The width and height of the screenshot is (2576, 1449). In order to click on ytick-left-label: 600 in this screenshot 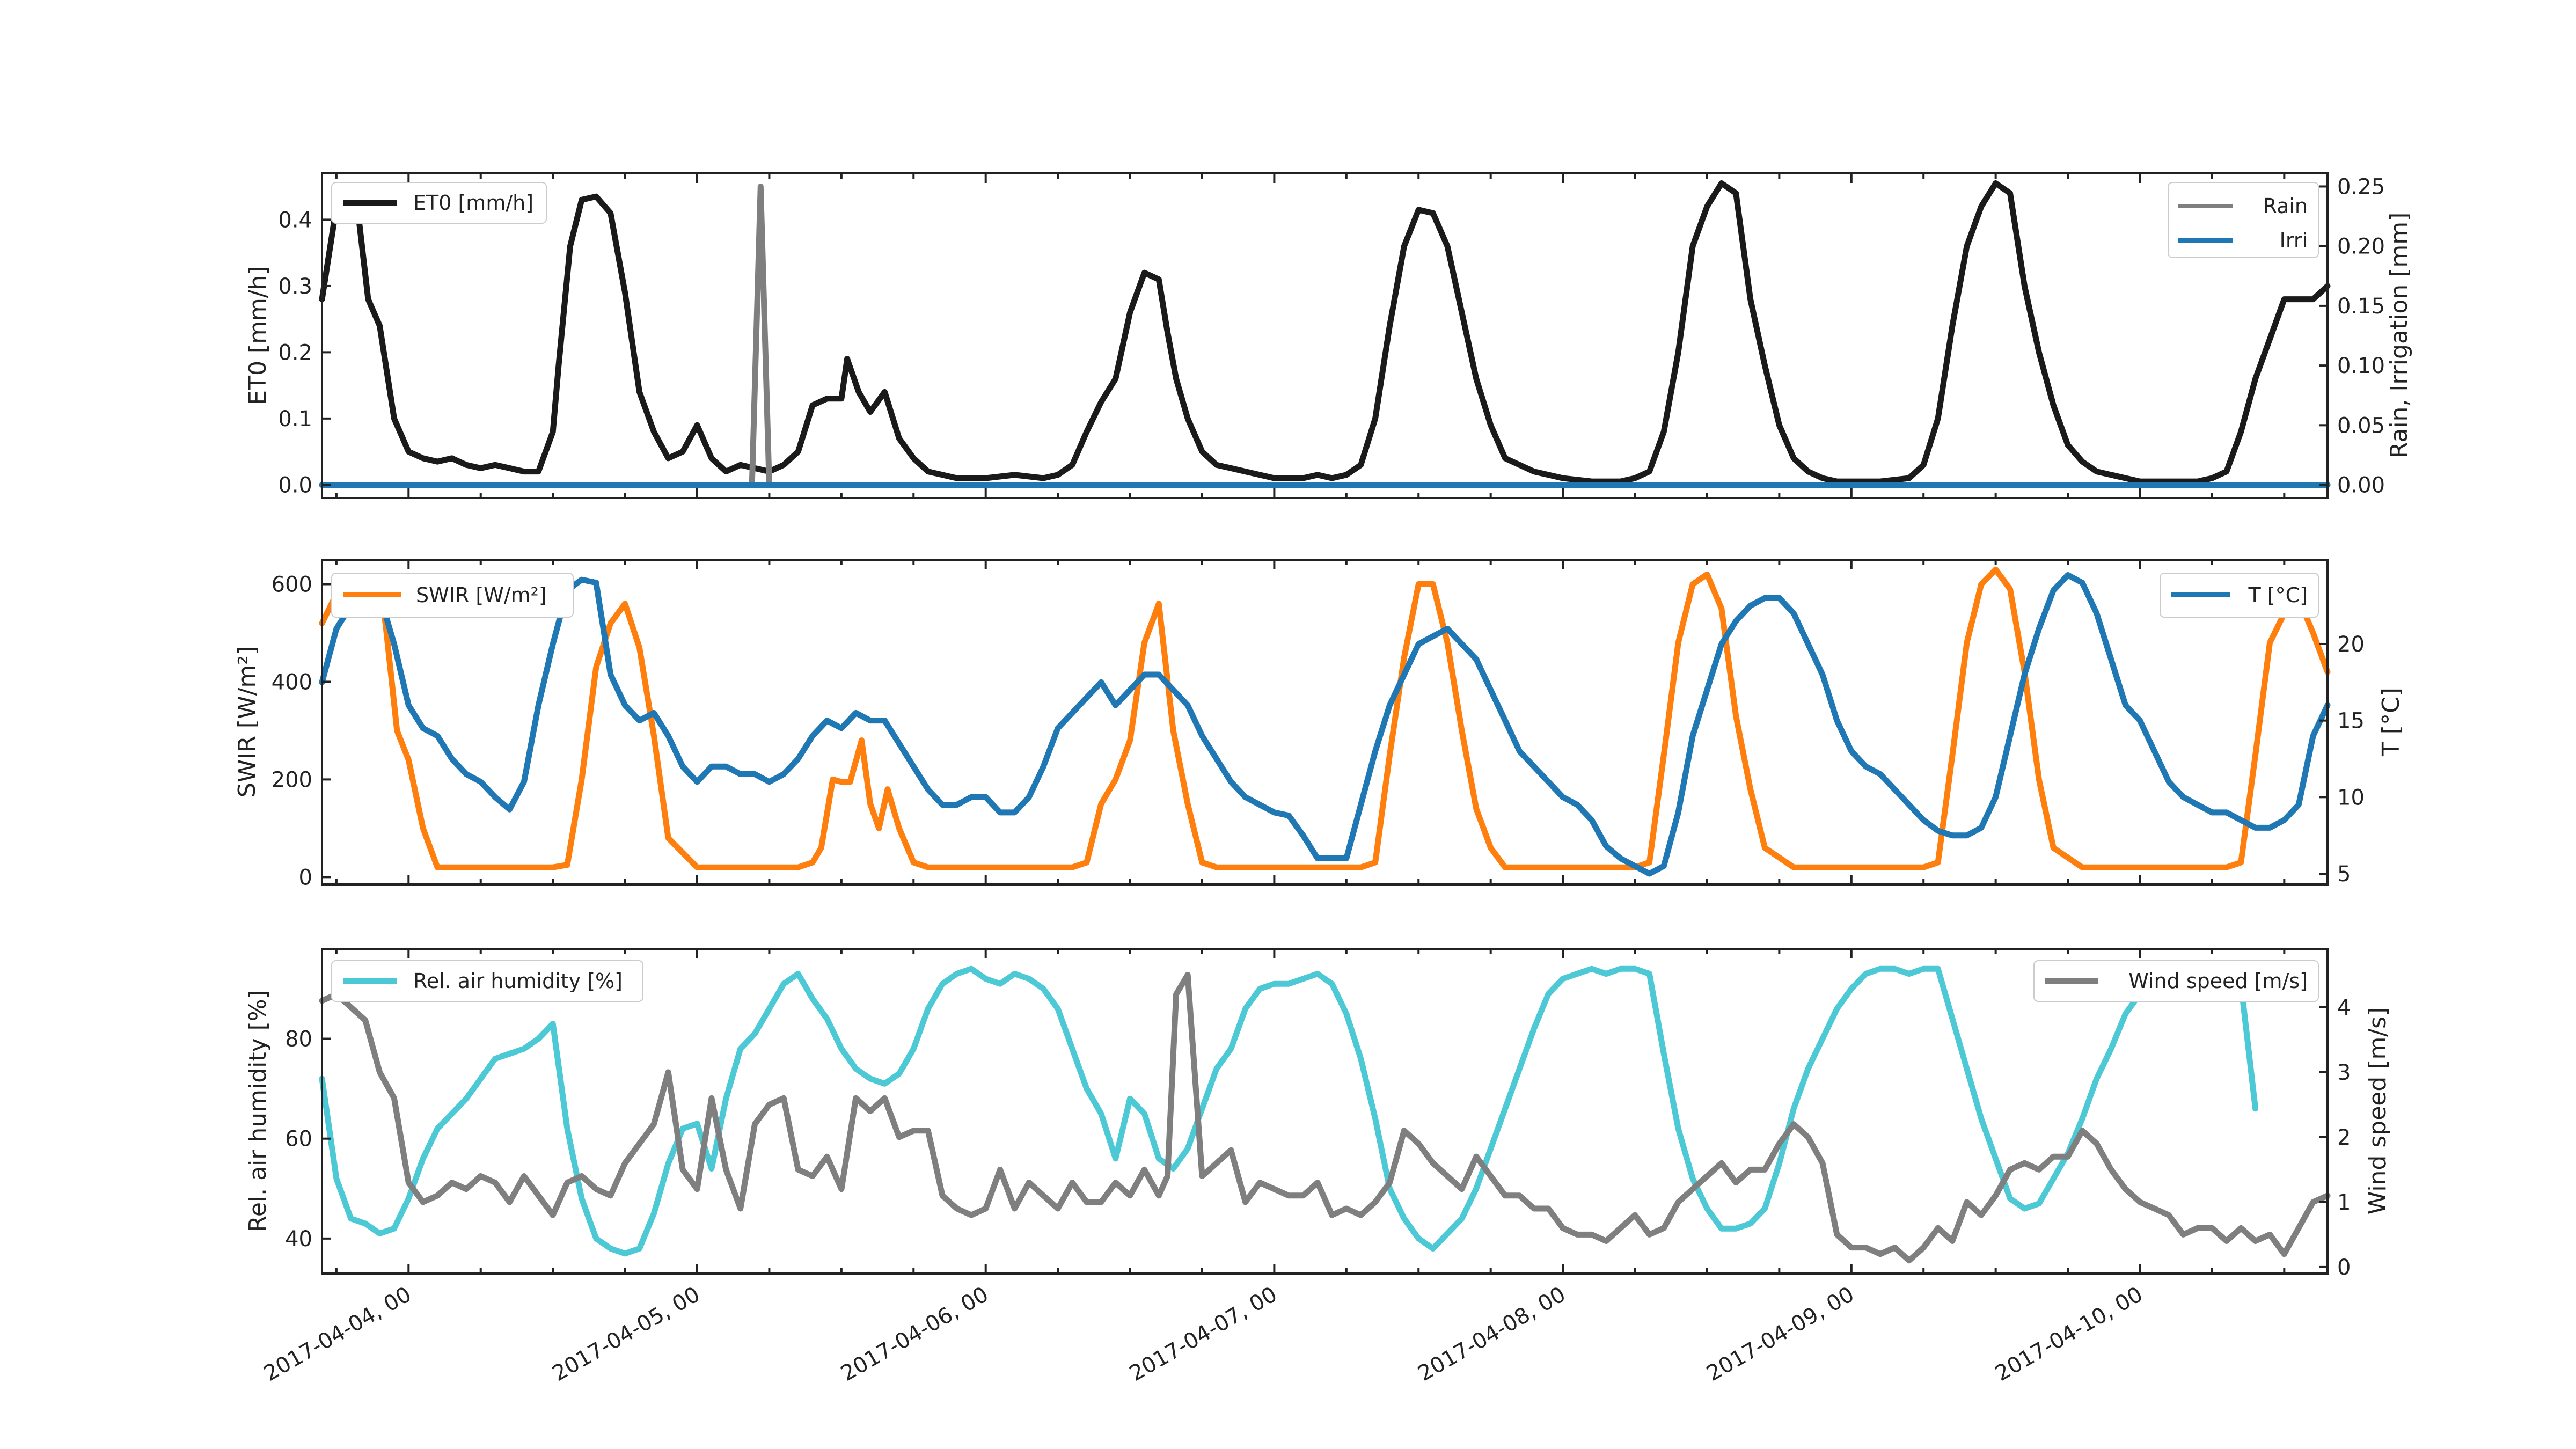, I will do `click(292, 584)`.